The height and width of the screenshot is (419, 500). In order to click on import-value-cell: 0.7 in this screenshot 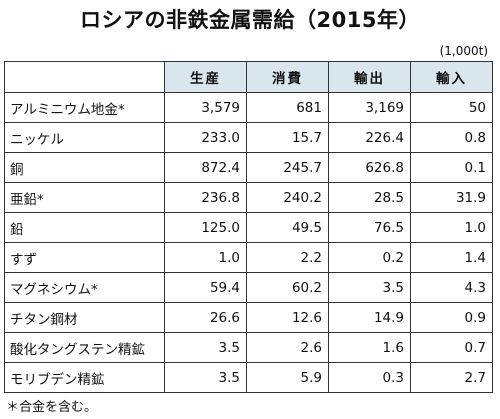, I will do `click(451, 347)`.